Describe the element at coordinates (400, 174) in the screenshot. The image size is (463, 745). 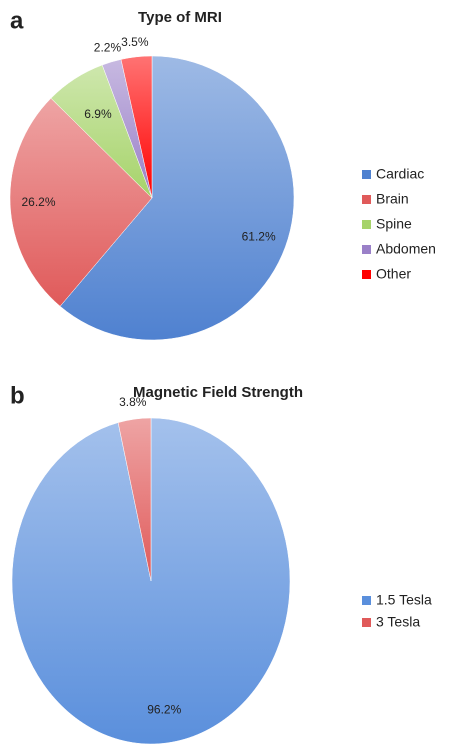
I see `legend-label: Cardiac` at that location.